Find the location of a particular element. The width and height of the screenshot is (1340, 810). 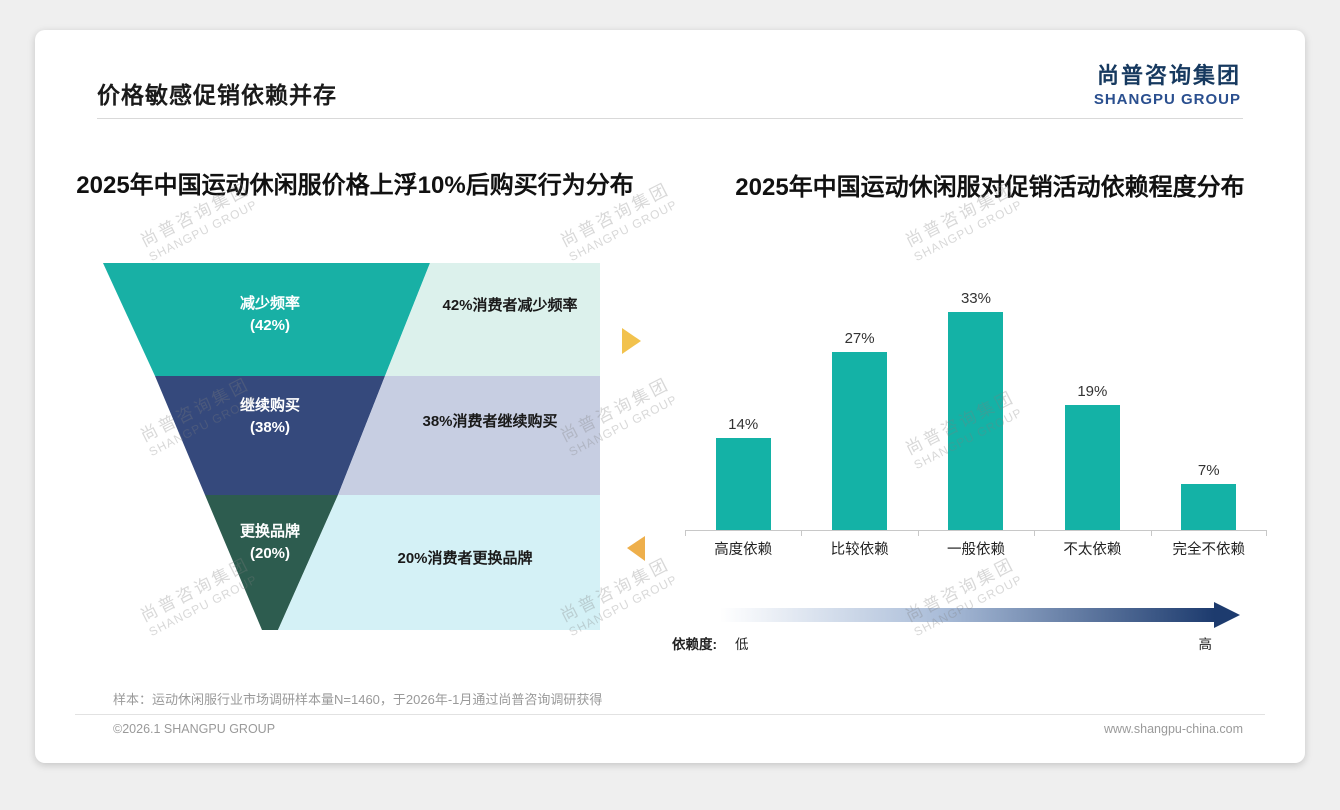

website: www.shangpu-china.com is located at coordinates (1173, 729).